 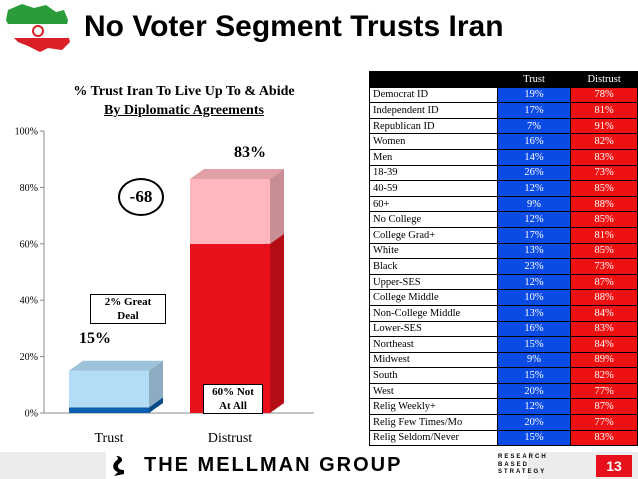 I want to click on trust-cell: 10%, so click(x=534, y=297).